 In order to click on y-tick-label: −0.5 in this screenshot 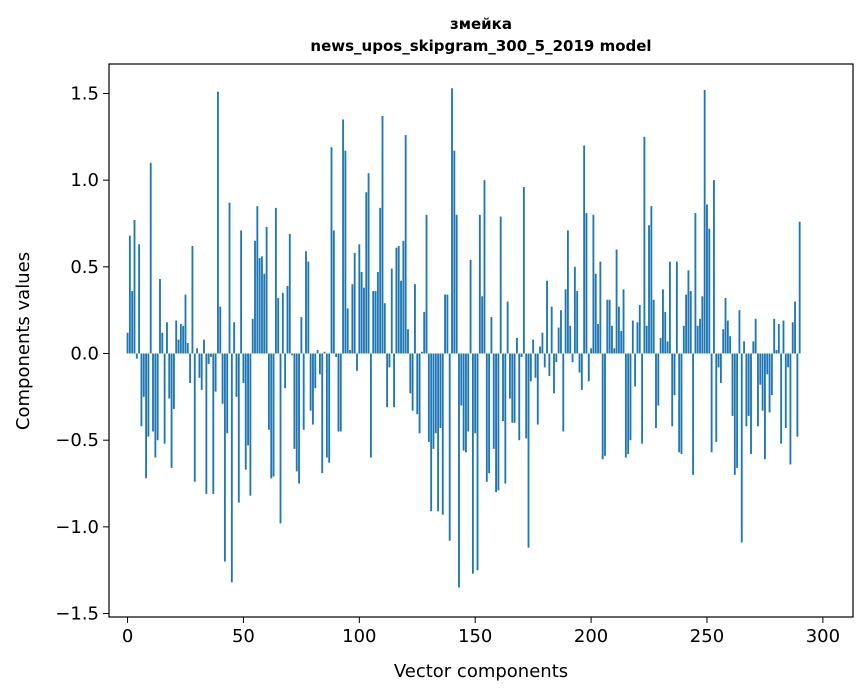, I will do `click(77, 440)`.